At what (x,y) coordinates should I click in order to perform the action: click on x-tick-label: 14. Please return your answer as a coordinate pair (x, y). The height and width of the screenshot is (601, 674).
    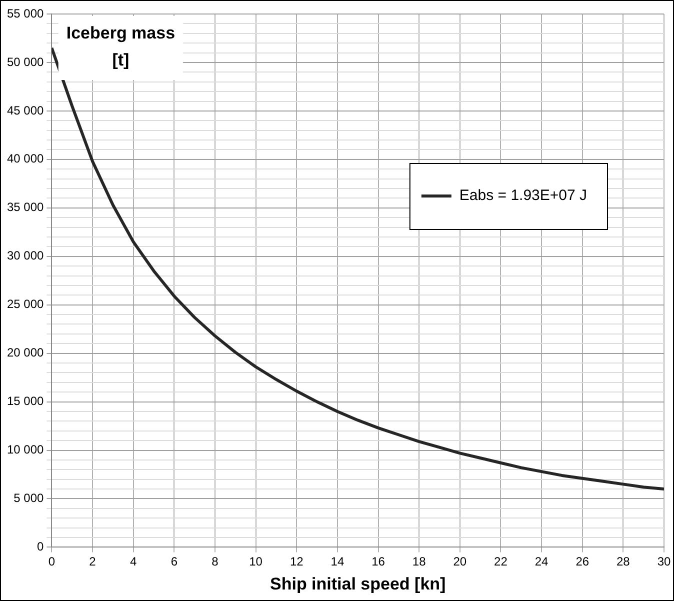
    Looking at the image, I should click on (337, 561).